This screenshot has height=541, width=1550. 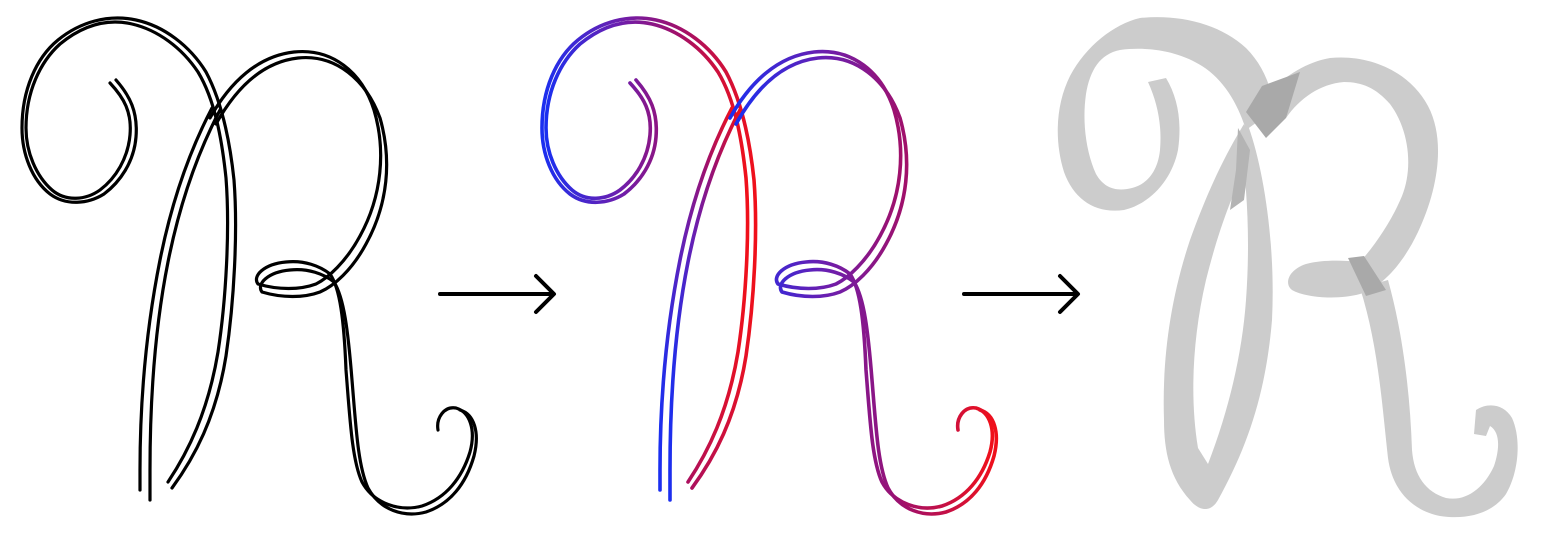 What do you see at coordinates (1165, 114) in the screenshot?
I see `ribbon-curl` at bounding box center [1165, 114].